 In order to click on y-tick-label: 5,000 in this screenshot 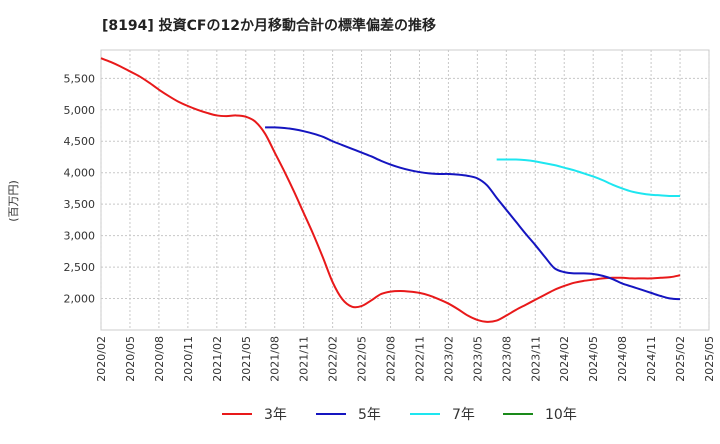, I will do `click(80, 110)`.